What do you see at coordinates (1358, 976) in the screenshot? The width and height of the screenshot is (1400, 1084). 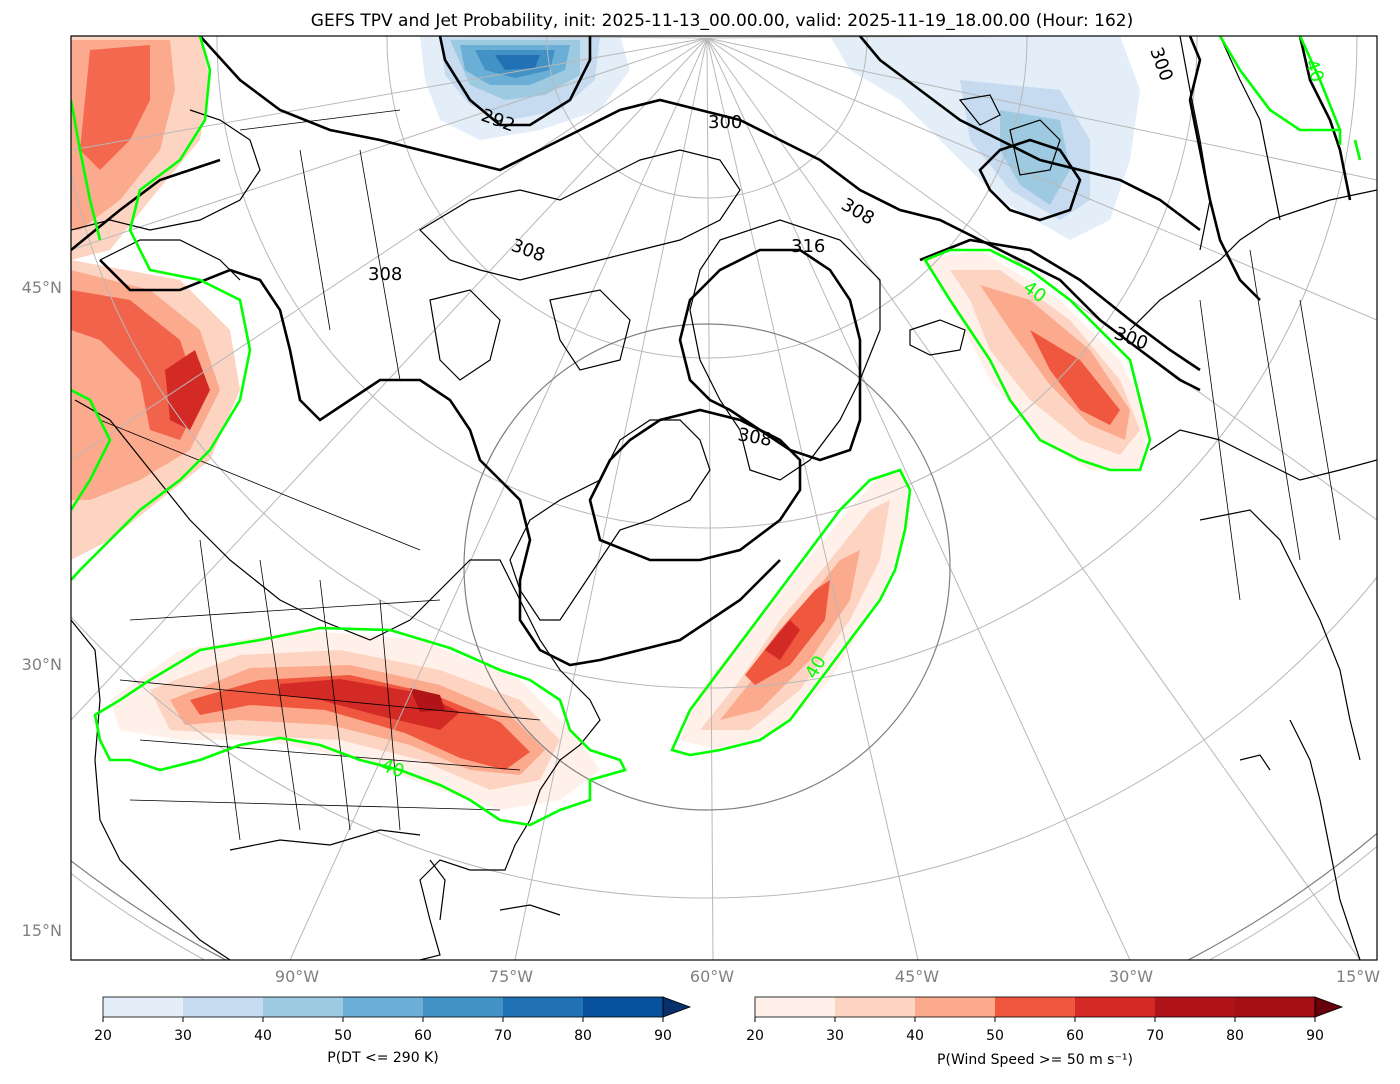 I see `lon-label: 15°W` at bounding box center [1358, 976].